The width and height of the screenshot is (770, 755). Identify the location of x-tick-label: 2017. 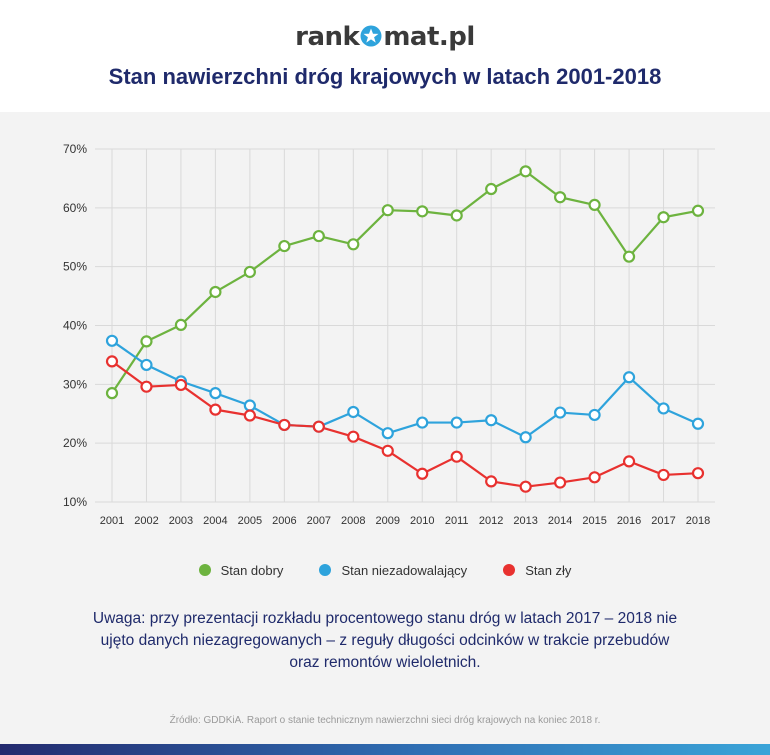
(663, 521).